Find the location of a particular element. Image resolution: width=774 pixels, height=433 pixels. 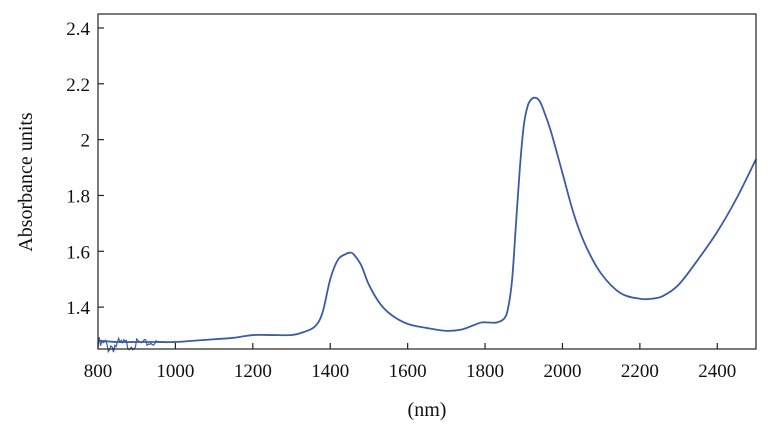

x-tick-label: 1800 is located at coordinates (485, 371).